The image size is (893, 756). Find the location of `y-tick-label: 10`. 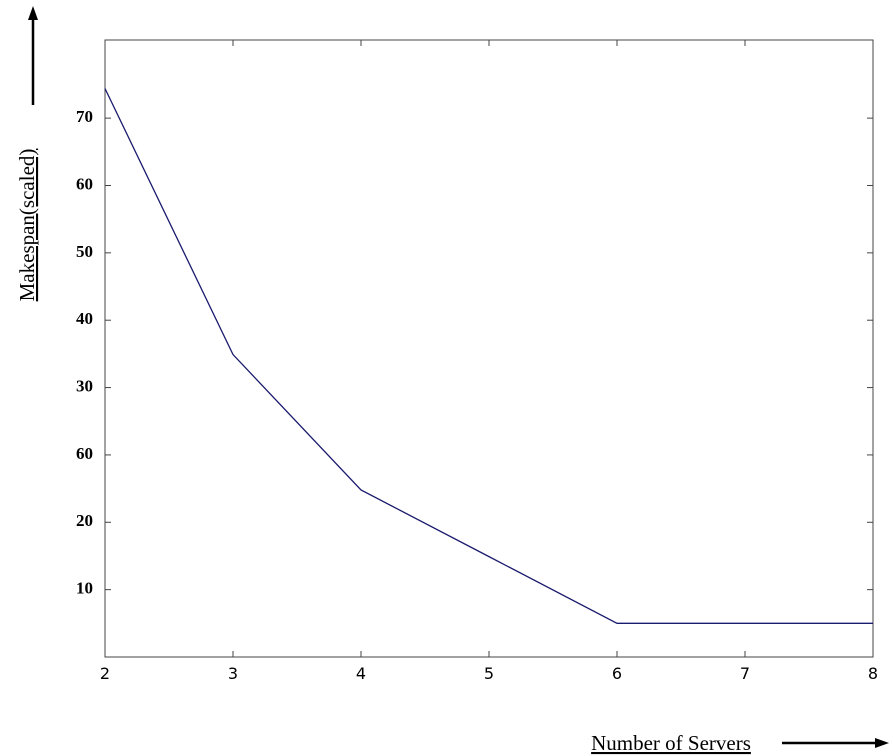

y-tick-label: 10 is located at coordinates (84, 588).